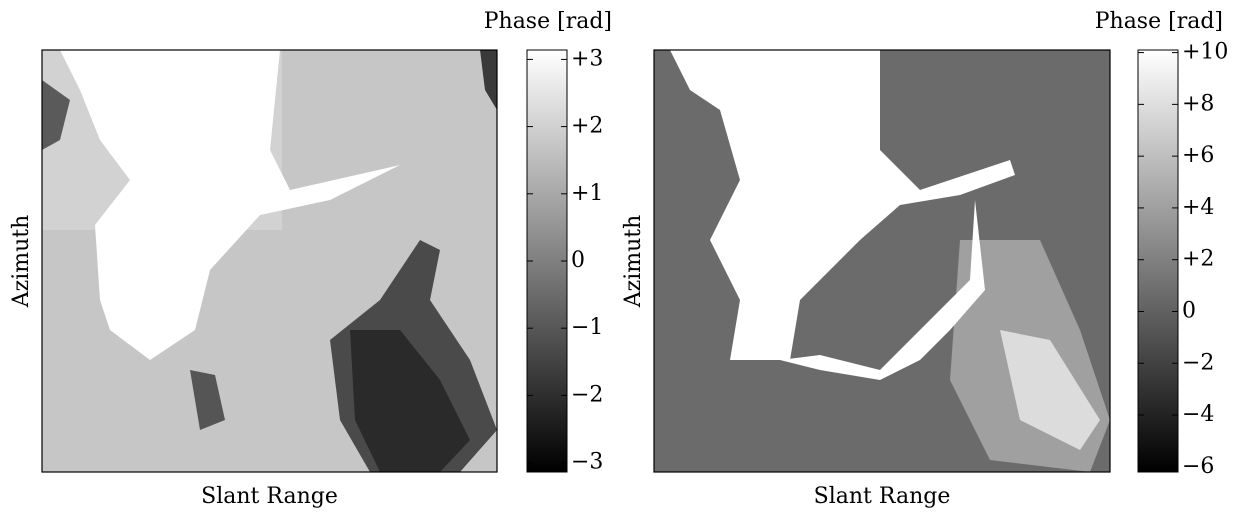  Describe the element at coordinates (587, 193) in the screenshot. I see `colorbar-tick-label: +1` at that location.